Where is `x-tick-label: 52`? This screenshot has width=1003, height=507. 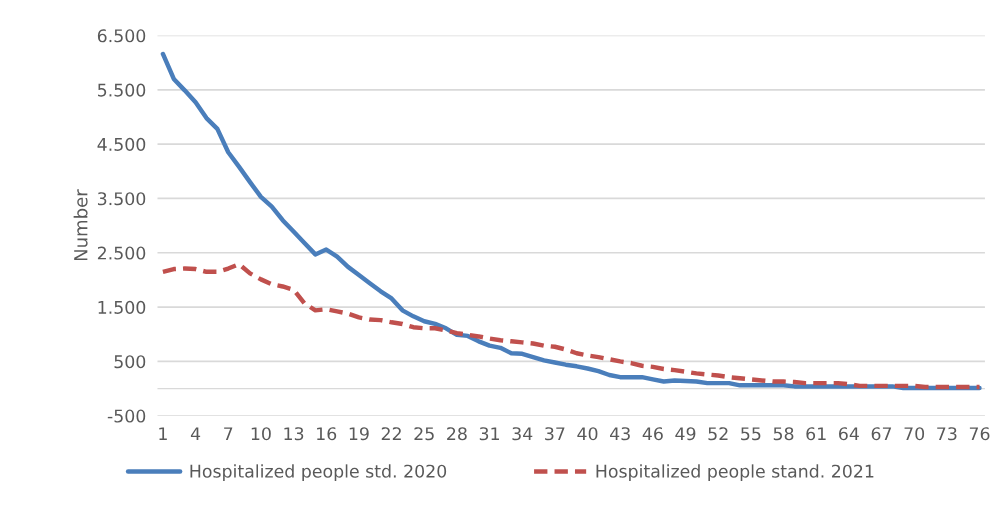 x-tick-label: 52 is located at coordinates (718, 434).